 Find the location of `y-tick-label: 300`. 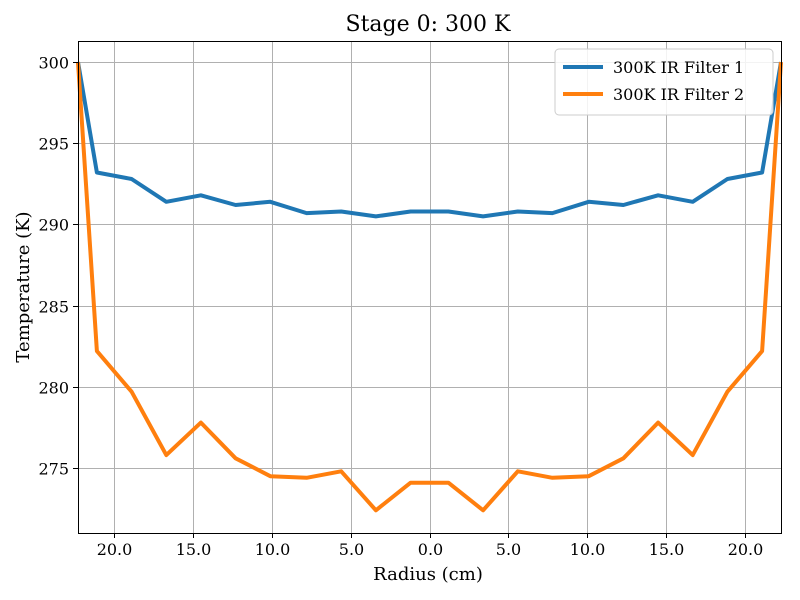

y-tick-label: 300 is located at coordinates (53, 63).